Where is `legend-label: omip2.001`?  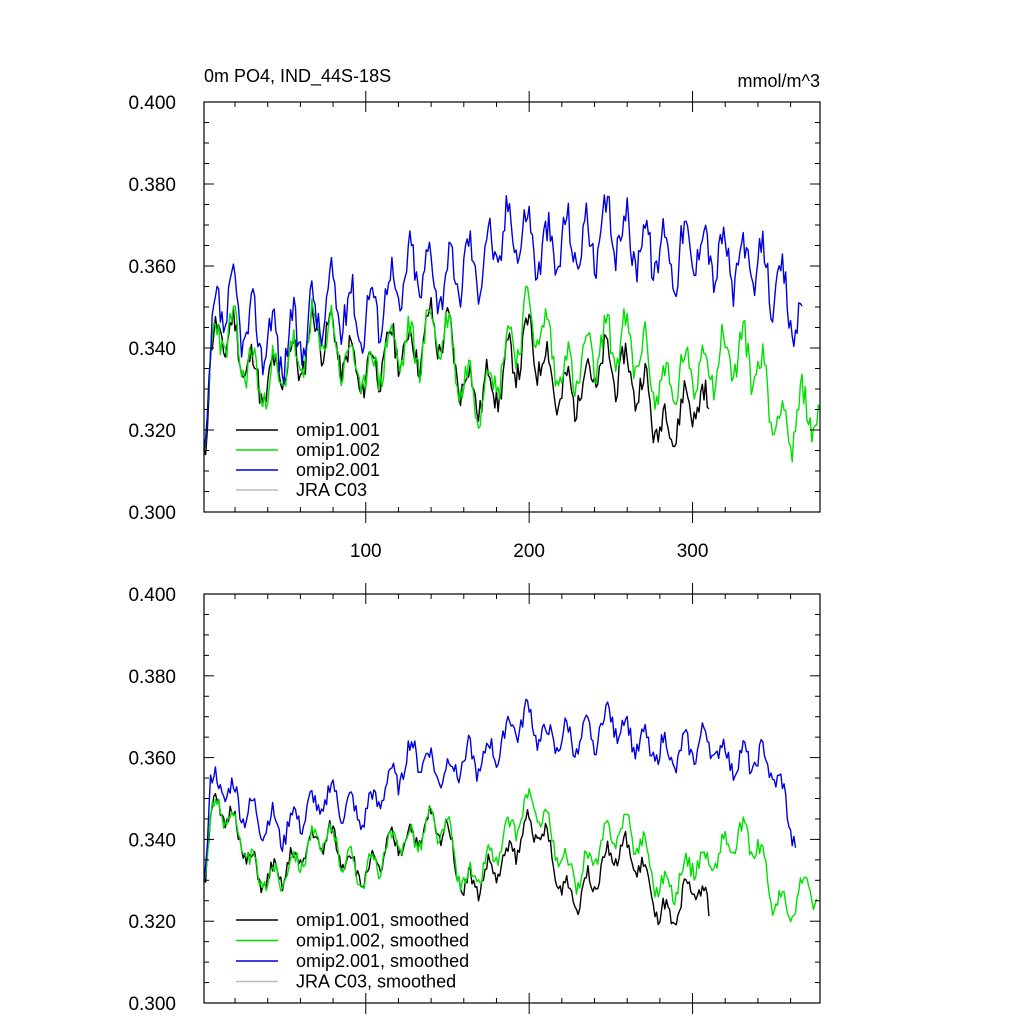 legend-label: omip2.001 is located at coordinates (338, 470).